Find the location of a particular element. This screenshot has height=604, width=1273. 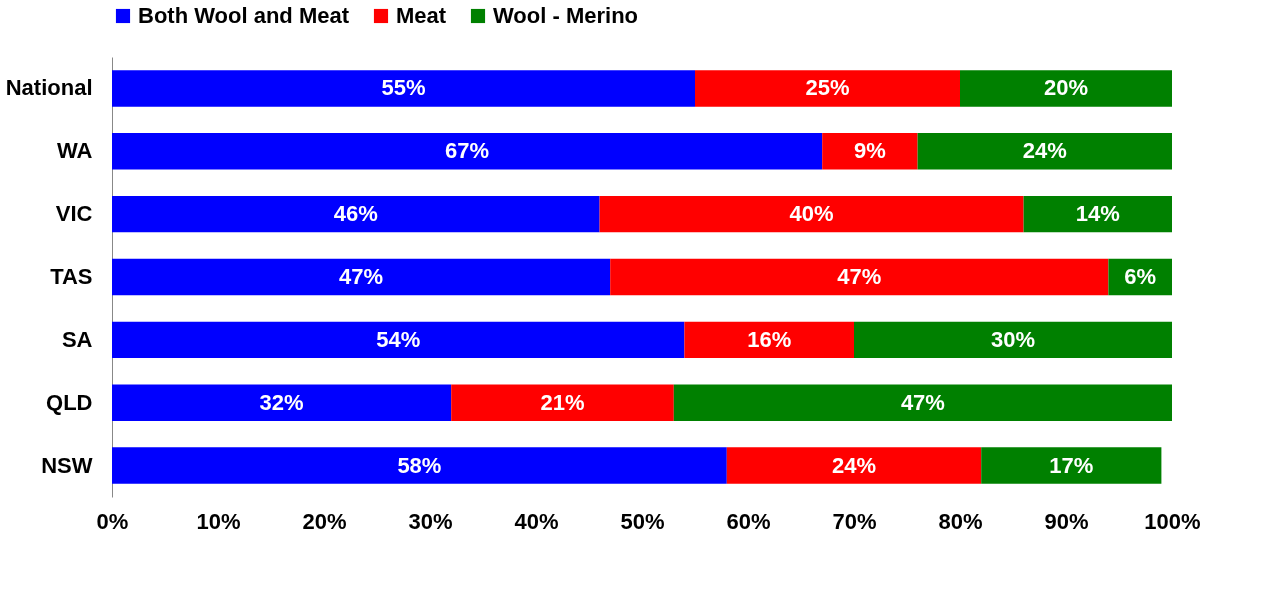

data-label: 58% is located at coordinates (419, 465).